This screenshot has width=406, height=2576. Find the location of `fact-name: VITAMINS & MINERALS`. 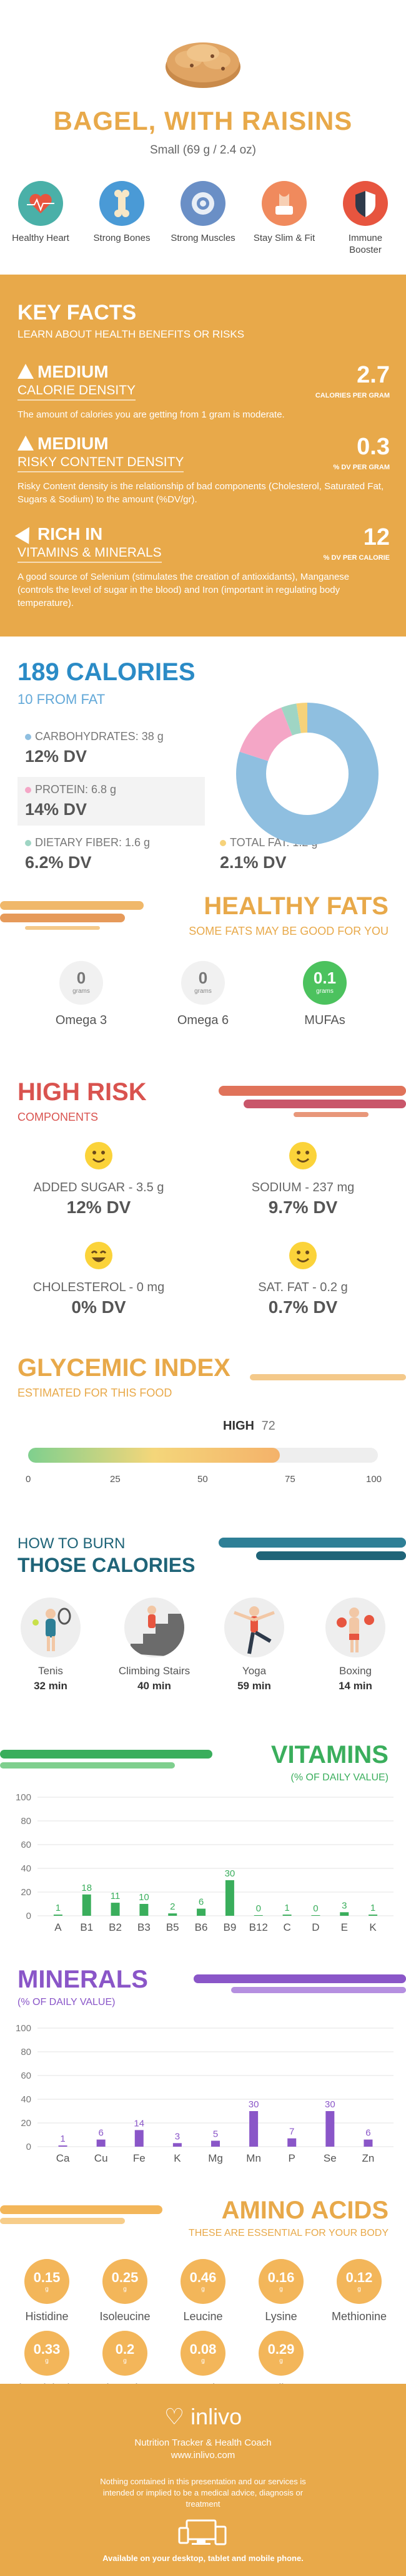

fact-name: VITAMINS & MINERALS is located at coordinates (89, 554).